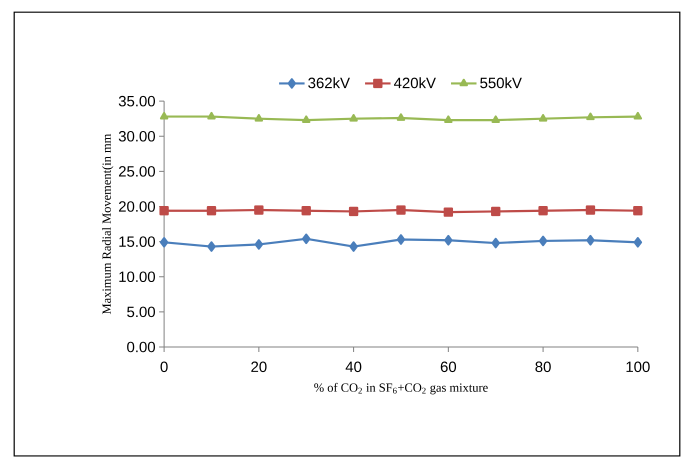 The height and width of the screenshot is (464, 692). I want to click on legend-label: 362kV, so click(329, 82).